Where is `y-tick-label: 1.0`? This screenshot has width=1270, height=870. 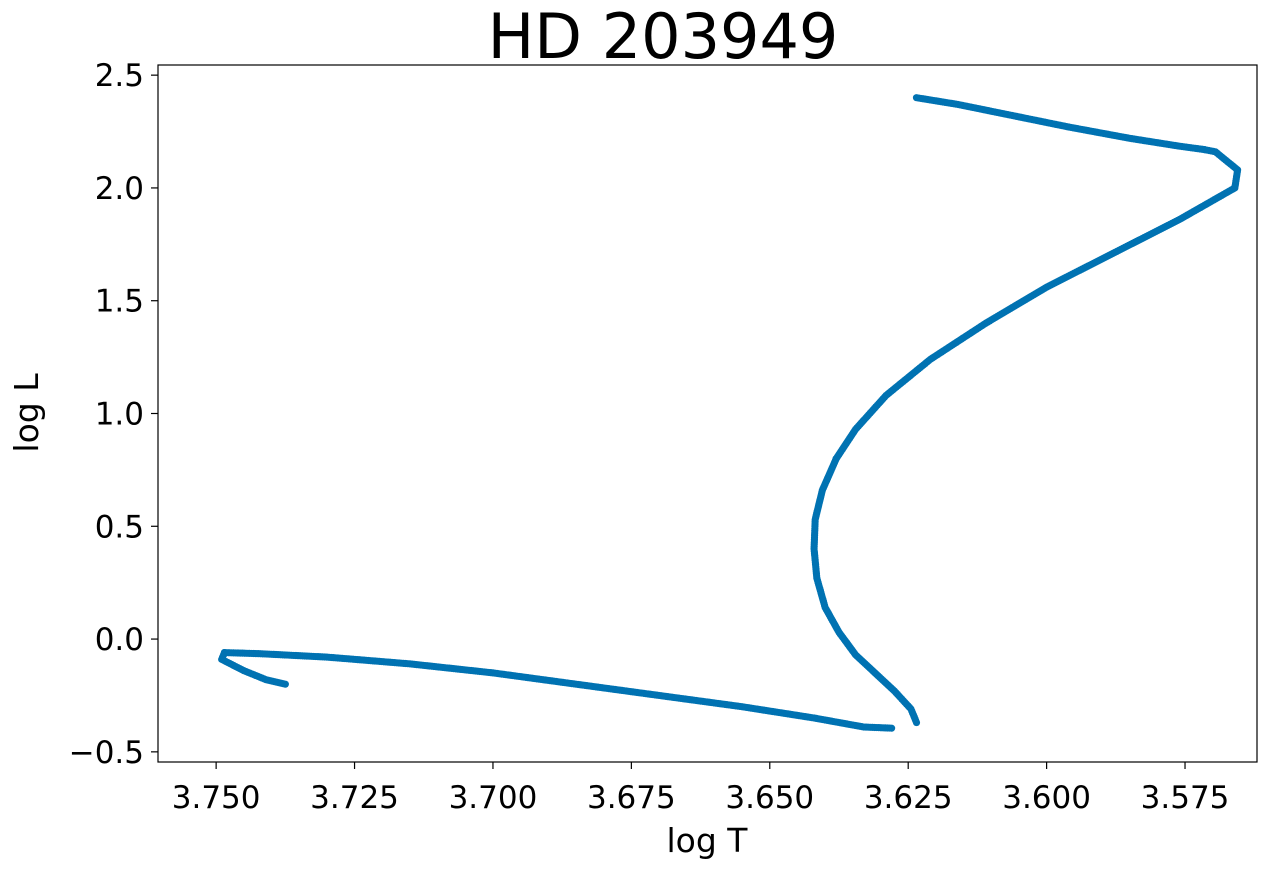 y-tick-label: 1.0 is located at coordinates (119, 415).